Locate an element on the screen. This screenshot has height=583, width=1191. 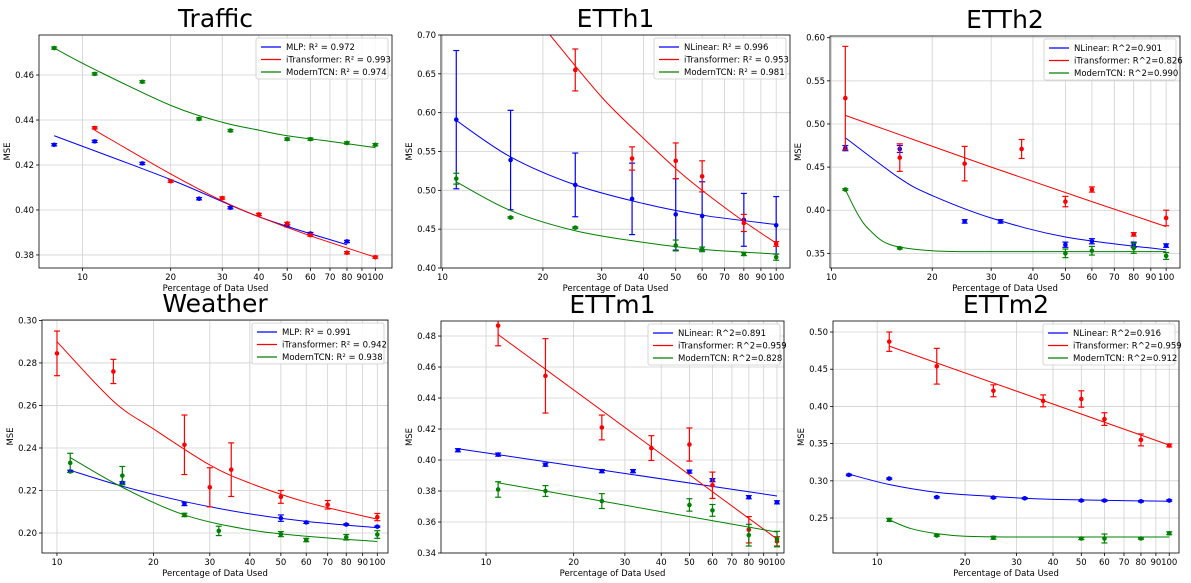
x-axis-label: Percentage of Data Used is located at coordinates (613, 574).